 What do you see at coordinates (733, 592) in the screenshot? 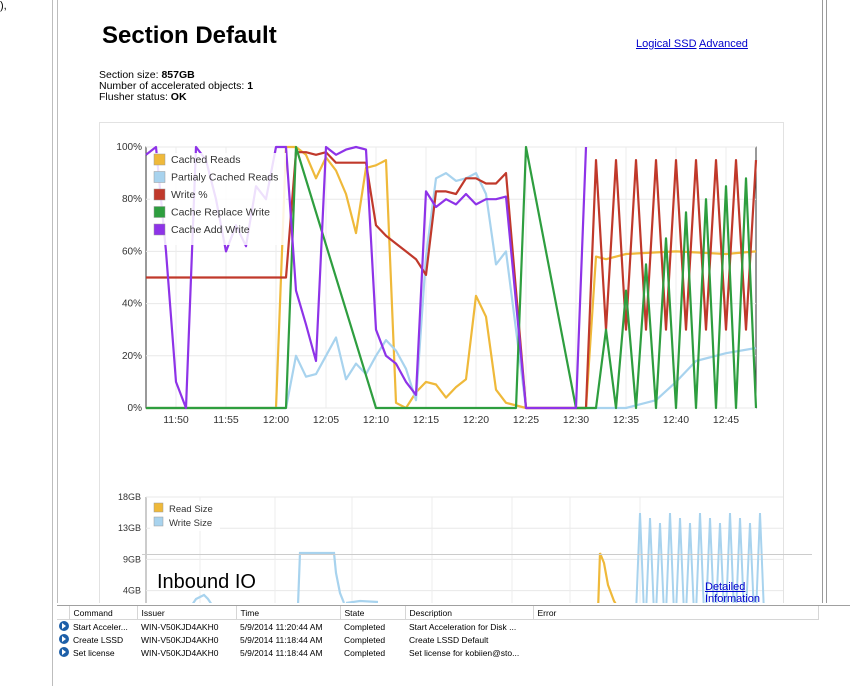
I see `detailed-information-link: Detailed Information` at bounding box center [733, 592].